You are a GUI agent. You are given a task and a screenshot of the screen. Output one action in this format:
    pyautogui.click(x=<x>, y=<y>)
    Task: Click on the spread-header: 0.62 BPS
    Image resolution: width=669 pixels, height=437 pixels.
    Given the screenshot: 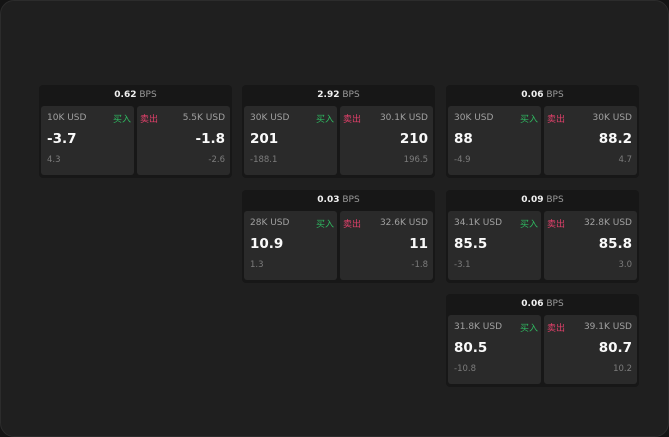 What is the action you would take?
    pyautogui.click(x=135, y=95)
    